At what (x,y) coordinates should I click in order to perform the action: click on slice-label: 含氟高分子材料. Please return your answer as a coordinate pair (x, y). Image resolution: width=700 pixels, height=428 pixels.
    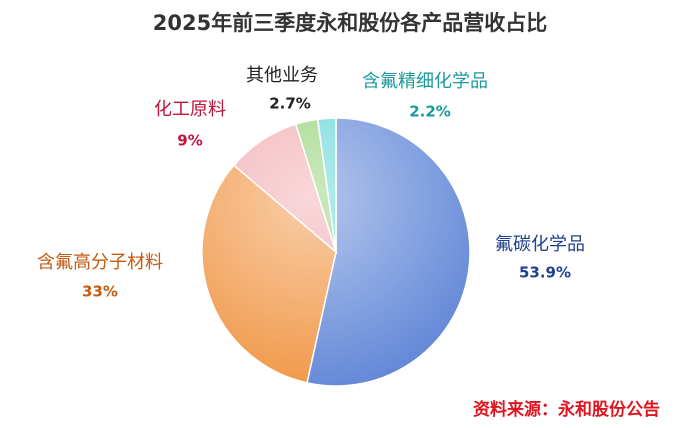
    Looking at the image, I should click on (100, 262).